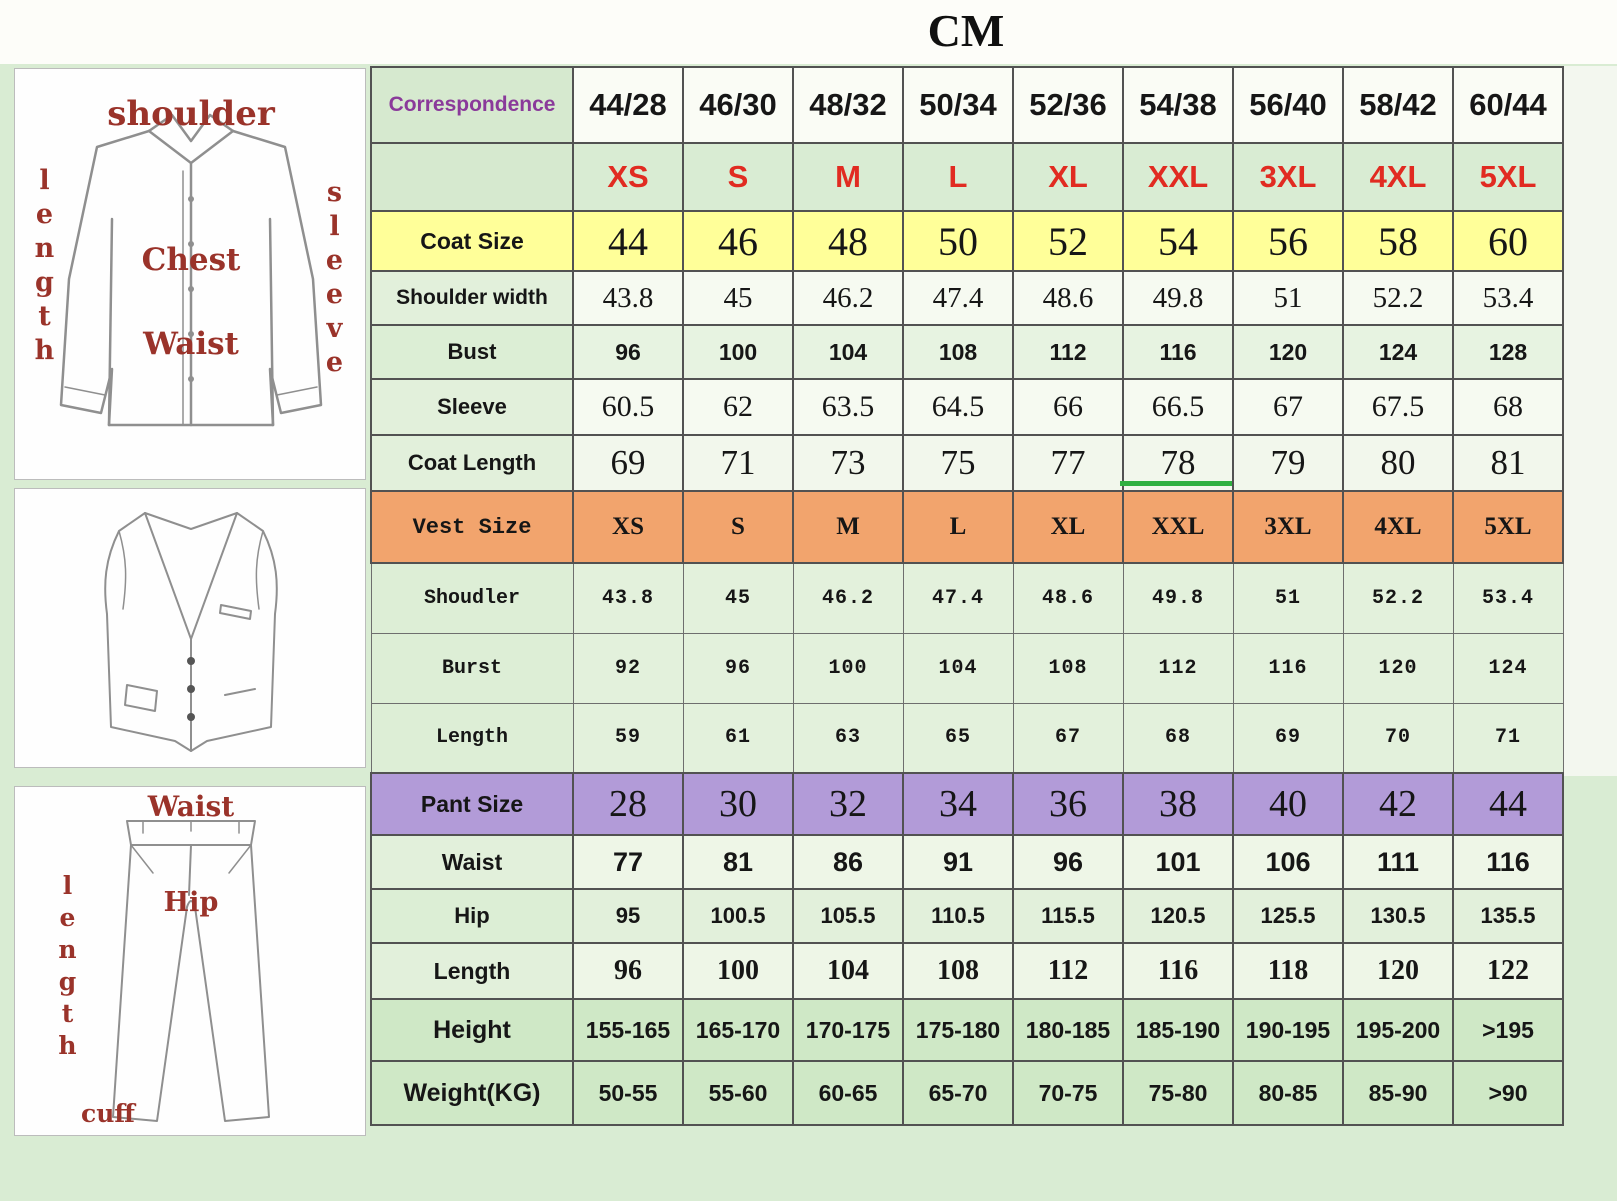  I want to click on pant-length-value-7: 120, so click(1398, 971).